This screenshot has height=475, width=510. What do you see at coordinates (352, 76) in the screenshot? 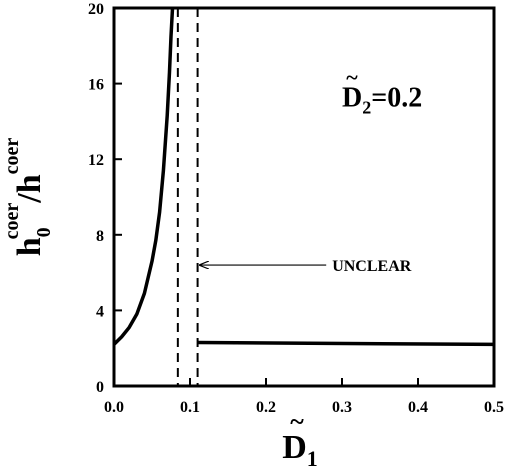
I see `tilde-accent: ~` at bounding box center [352, 76].